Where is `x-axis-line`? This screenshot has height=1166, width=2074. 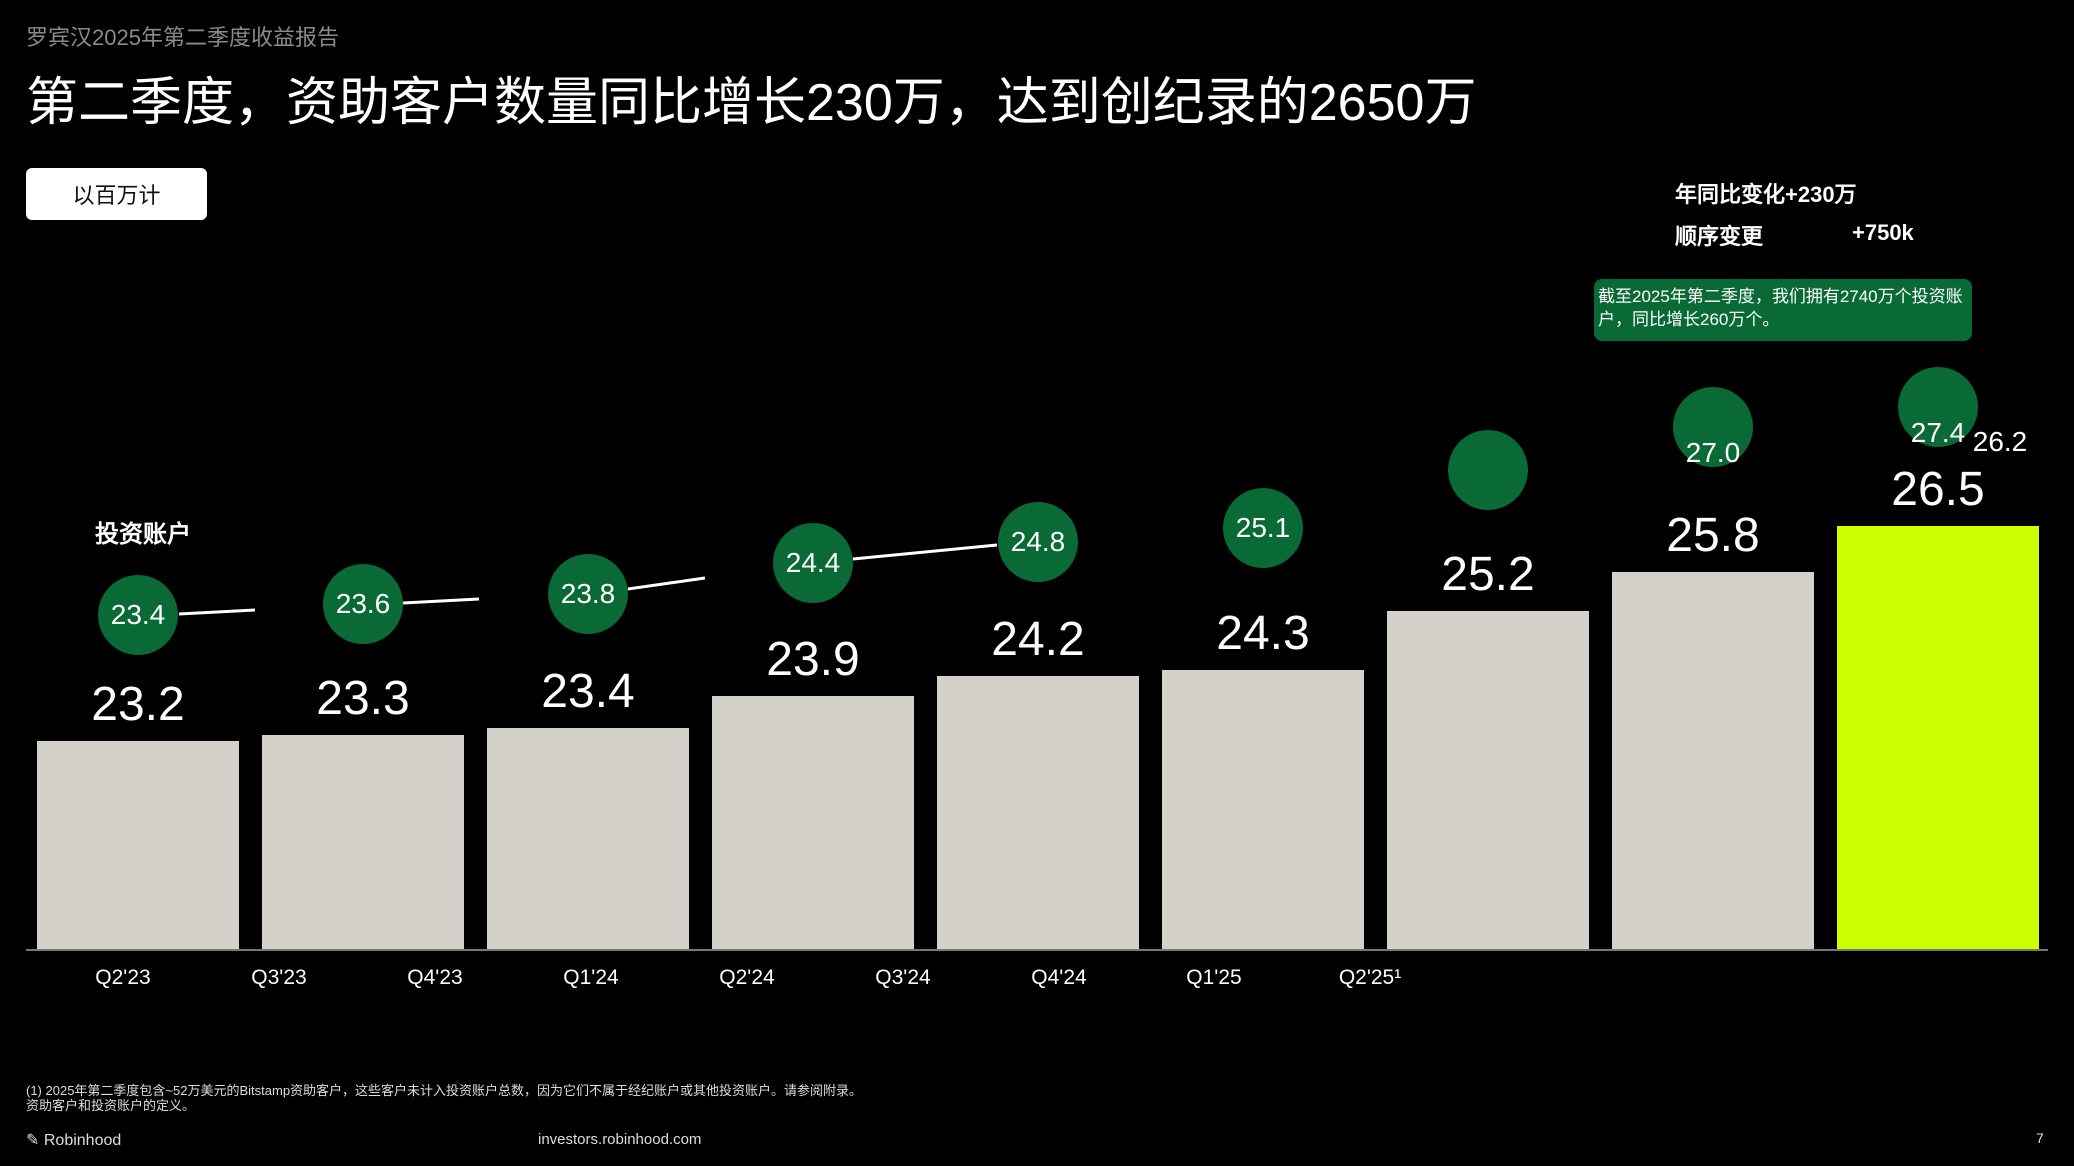 x-axis-line is located at coordinates (1037, 950).